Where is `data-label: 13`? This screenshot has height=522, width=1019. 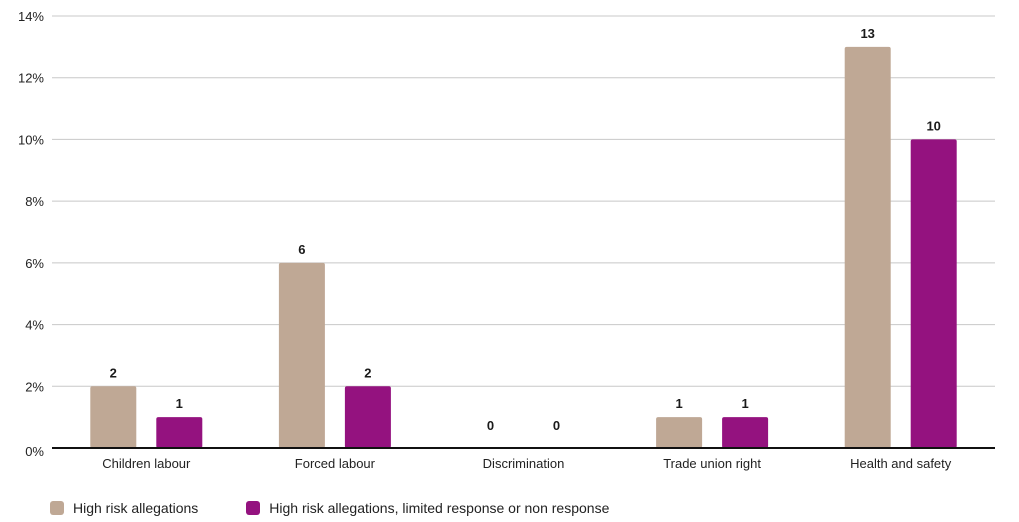 data-label: 13 is located at coordinates (867, 33).